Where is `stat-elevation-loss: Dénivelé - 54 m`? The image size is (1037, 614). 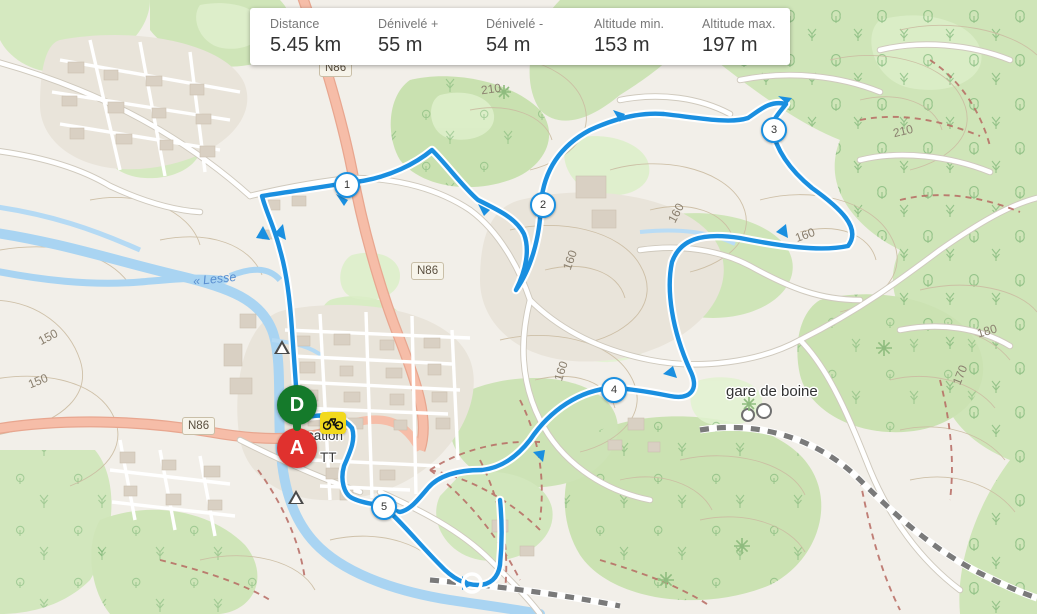 stat-elevation-loss: Dénivelé - 54 m is located at coordinates (520, 37).